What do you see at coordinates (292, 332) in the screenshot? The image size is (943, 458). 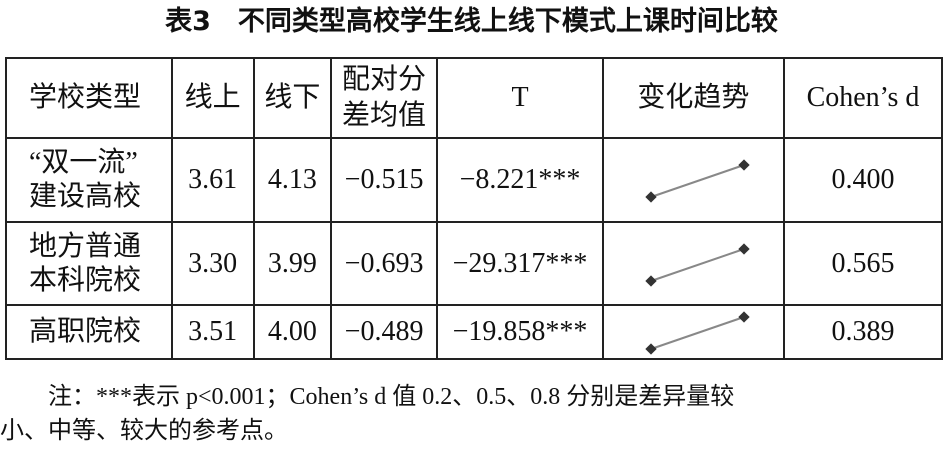 I see `value-cell: 4.00` at bounding box center [292, 332].